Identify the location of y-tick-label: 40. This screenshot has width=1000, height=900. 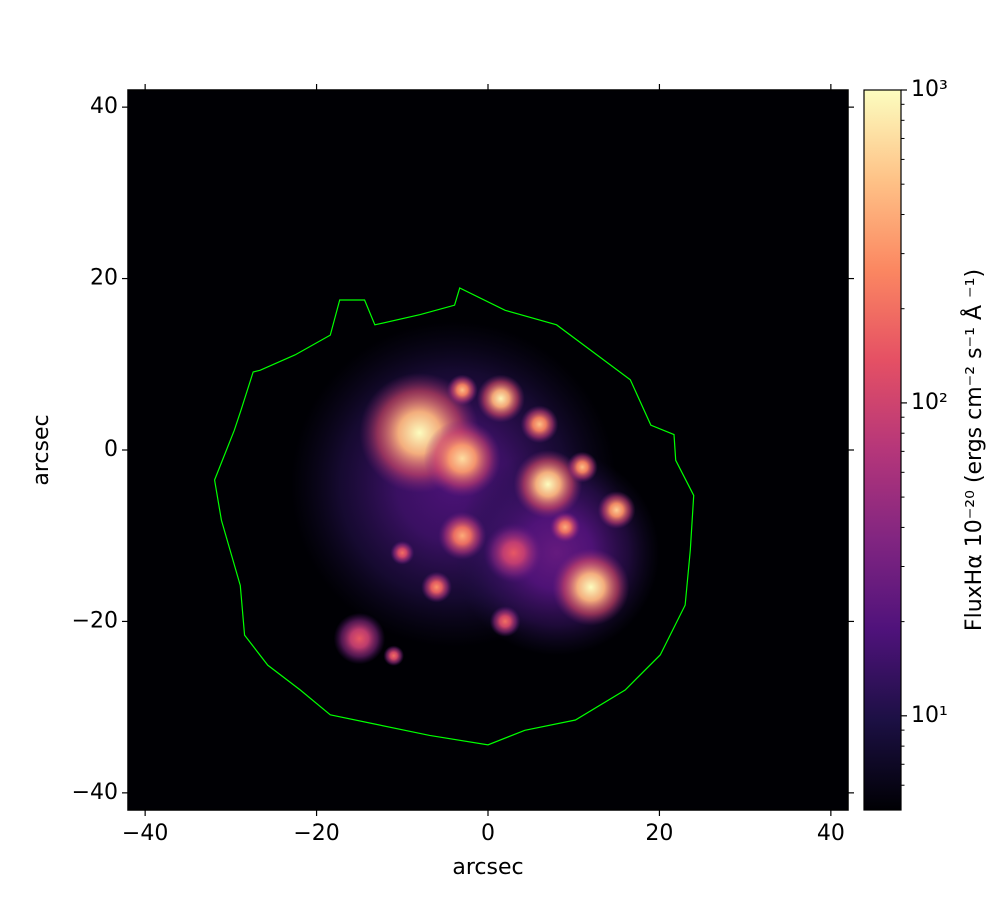
(104, 106).